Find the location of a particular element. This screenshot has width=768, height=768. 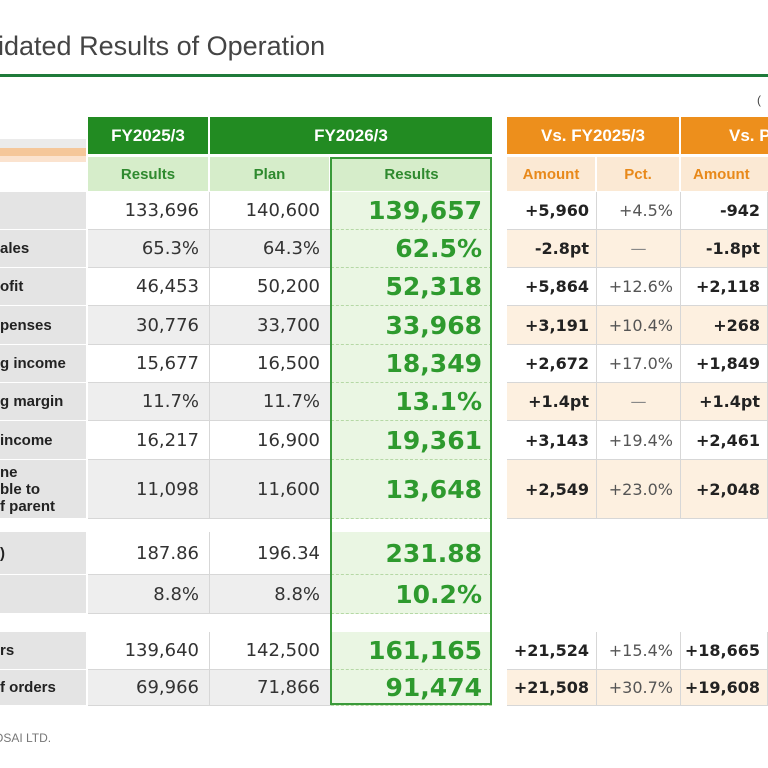

vs-fy2025-amount-cell: +3,143 is located at coordinates (552, 440).